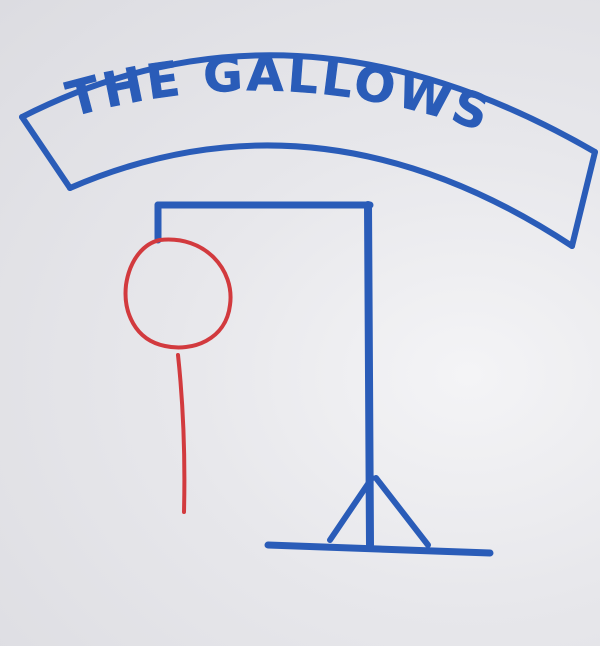 The width and height of the screenshot is (600, 646). What do you see at coordinates (178, 293) in the screenshot?
I see `hangman-head` at bounding box center [178, 293].